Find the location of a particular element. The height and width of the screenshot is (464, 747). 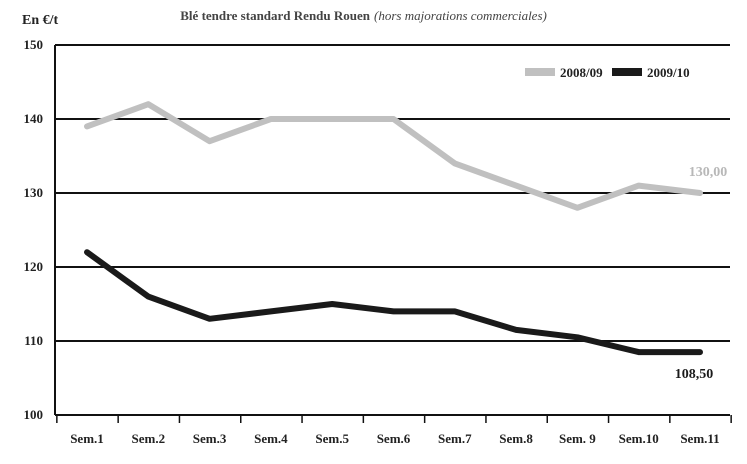

y-tick-label: 110 is located at coordinates (33, 340).